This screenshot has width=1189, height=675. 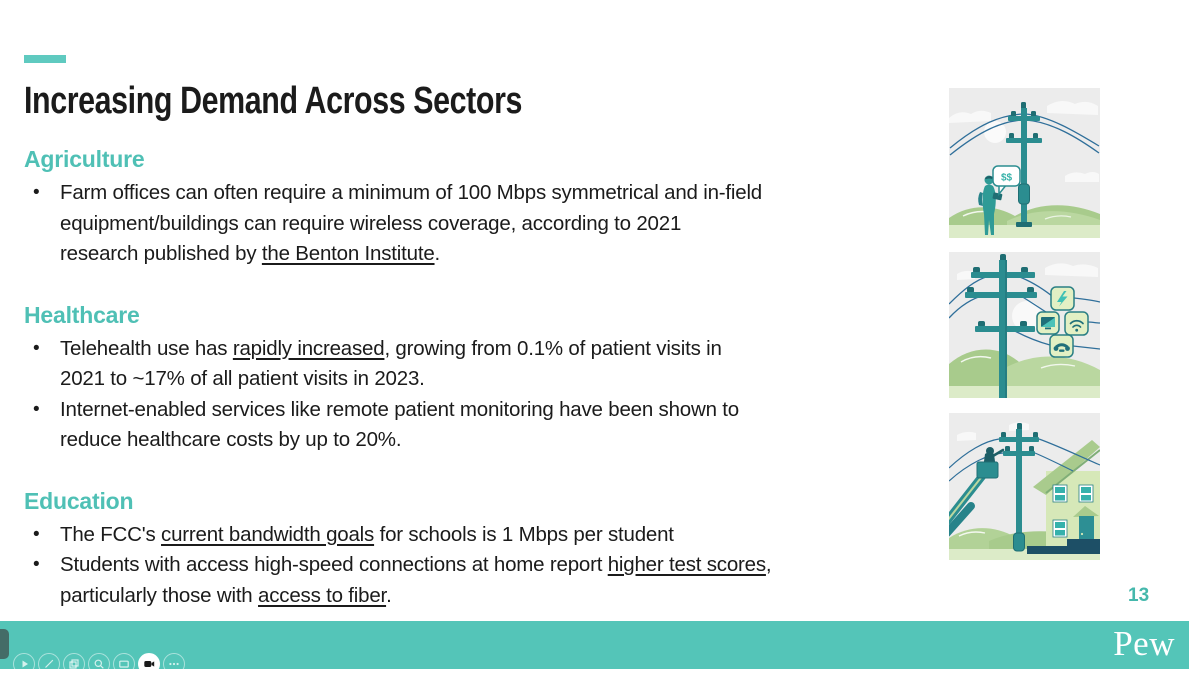 I want to click on illustration-bucket-lift-home-installation, so click(x=1022, y=489).